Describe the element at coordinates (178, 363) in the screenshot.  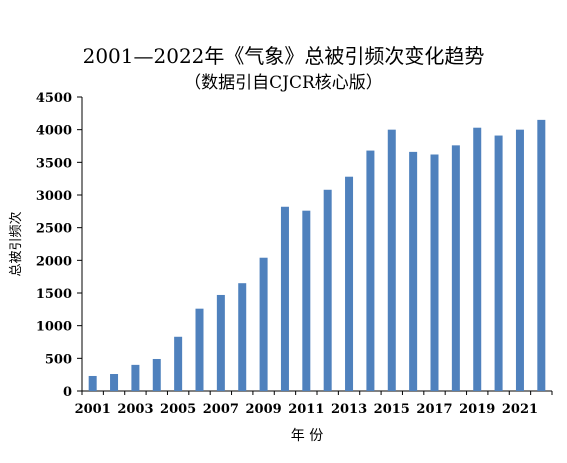
I see `bar-2005` at that location.